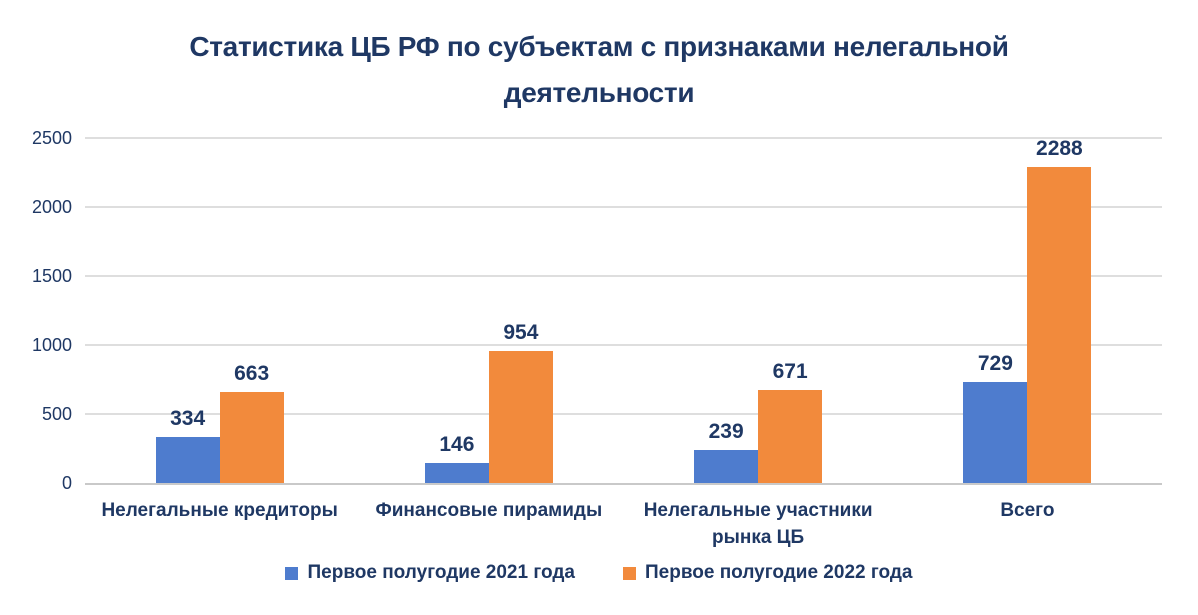  What do you see at coordinates (219, 510) in the screenshot?
I see `x-axis-category-label: Нелегальные кредиторы` at bounding box center [219, 510].